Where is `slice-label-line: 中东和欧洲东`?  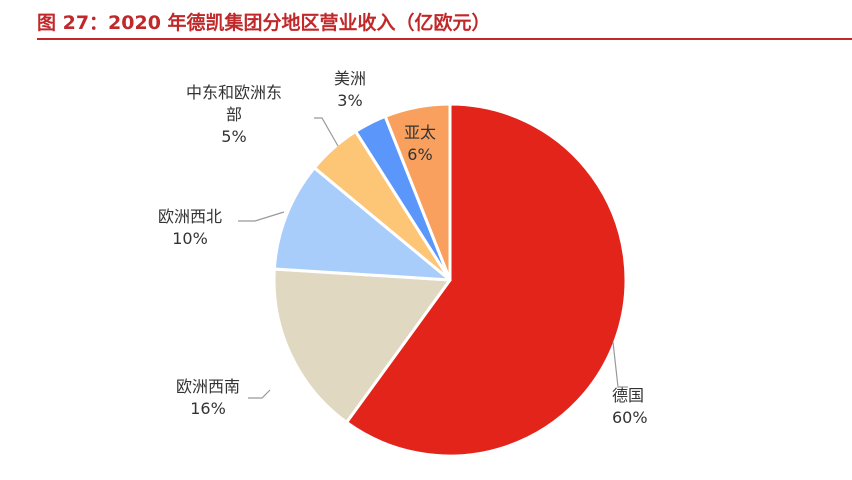
slice-label-line: 中东和欧洲东 is located at coordinates (234, 92).